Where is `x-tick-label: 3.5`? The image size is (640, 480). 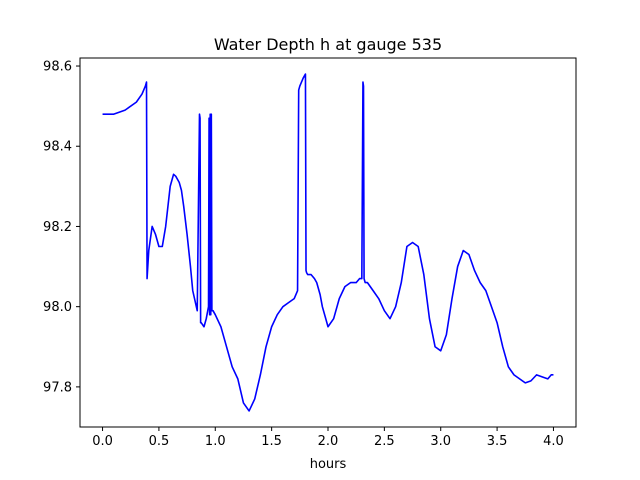 x-tick-label: 3.5 is located at coordinates (497, 441).